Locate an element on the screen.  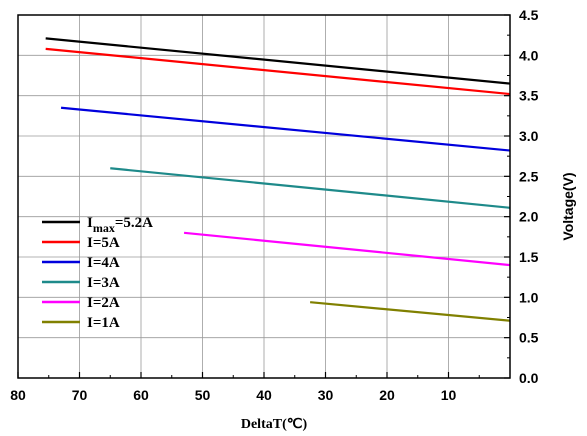
legend-label: I=5A is located at coordinates (103, 243).